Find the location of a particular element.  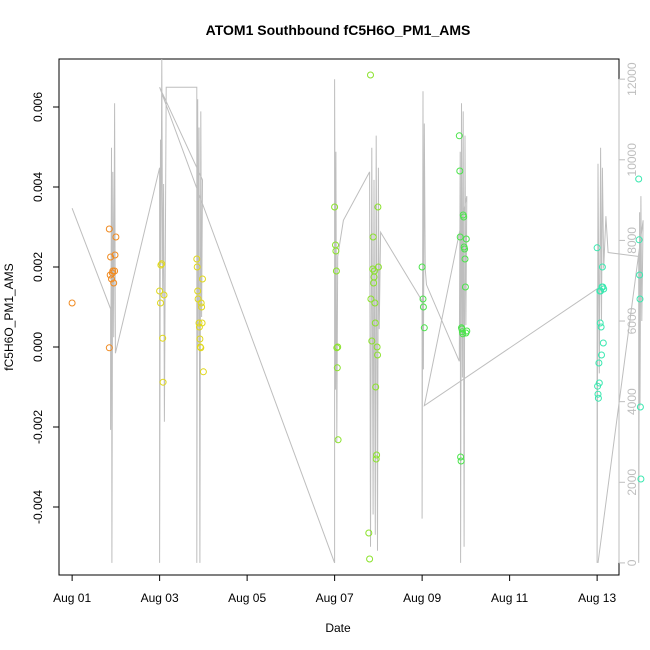

y2-tick-label: 6000 is located at coordinates (632, 320).